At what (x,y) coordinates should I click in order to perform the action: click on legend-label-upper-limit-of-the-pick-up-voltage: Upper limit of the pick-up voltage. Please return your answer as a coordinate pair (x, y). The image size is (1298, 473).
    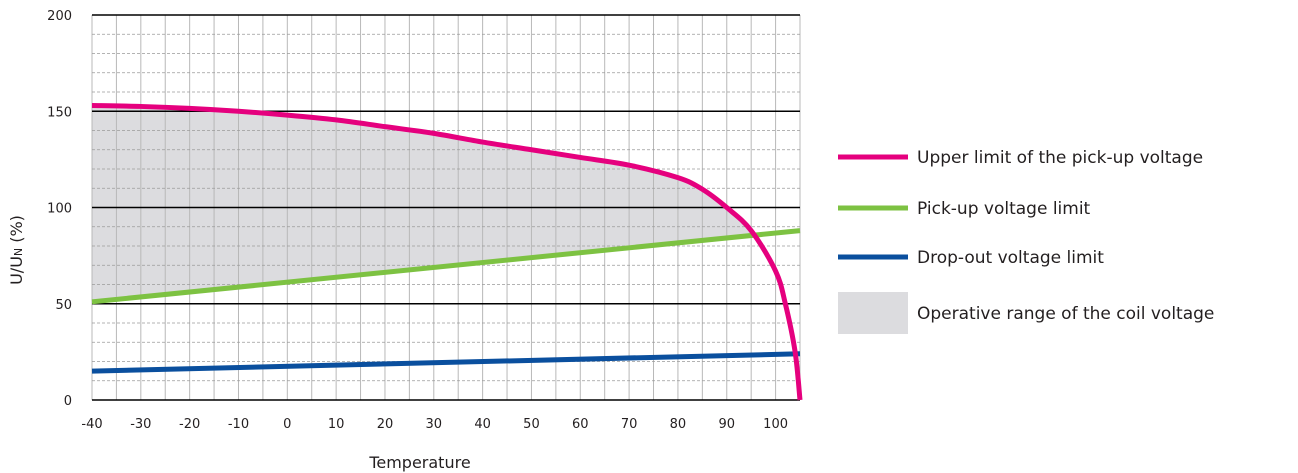
    Looking at the image, I should click on (1060, 158).